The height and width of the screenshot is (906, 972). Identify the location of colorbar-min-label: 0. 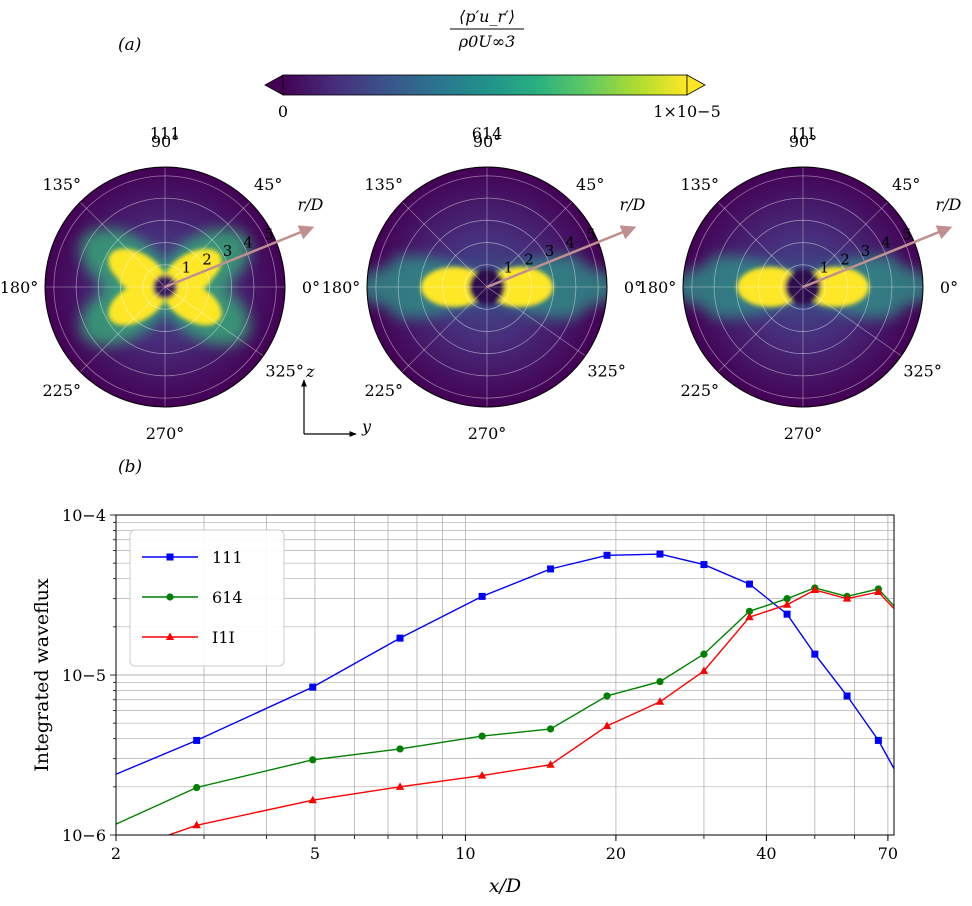
(283, 111).